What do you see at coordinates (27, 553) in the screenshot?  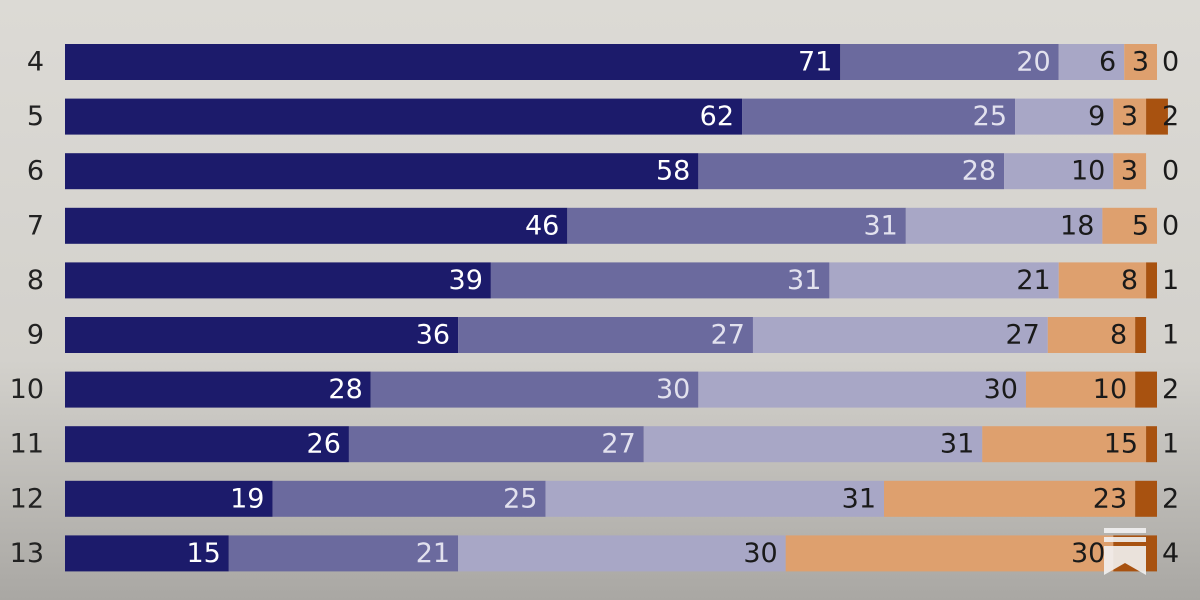 I see `y-tick-label: 13` at bounding box center [27, 553].